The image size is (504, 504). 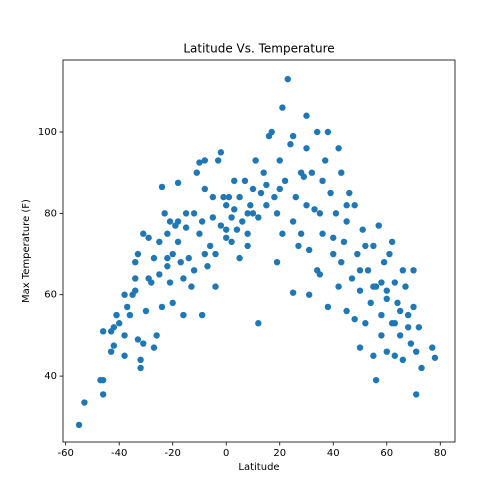 What do you see at coordinates (50, 295) in the screenshot?
I see `y-tick-label: 60` at bounding box center [50, 295].